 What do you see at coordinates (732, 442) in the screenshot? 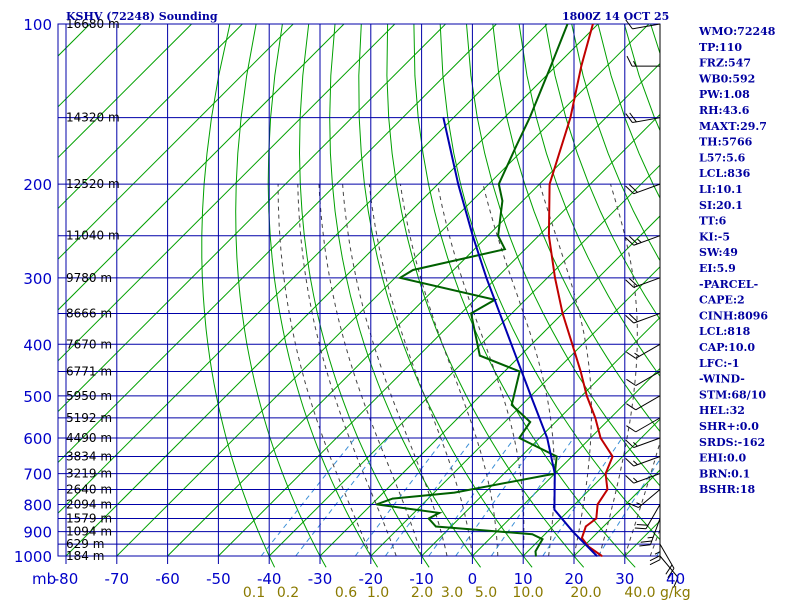
I see `index-value: SRDS:-162` at bounding box center [732, 442].